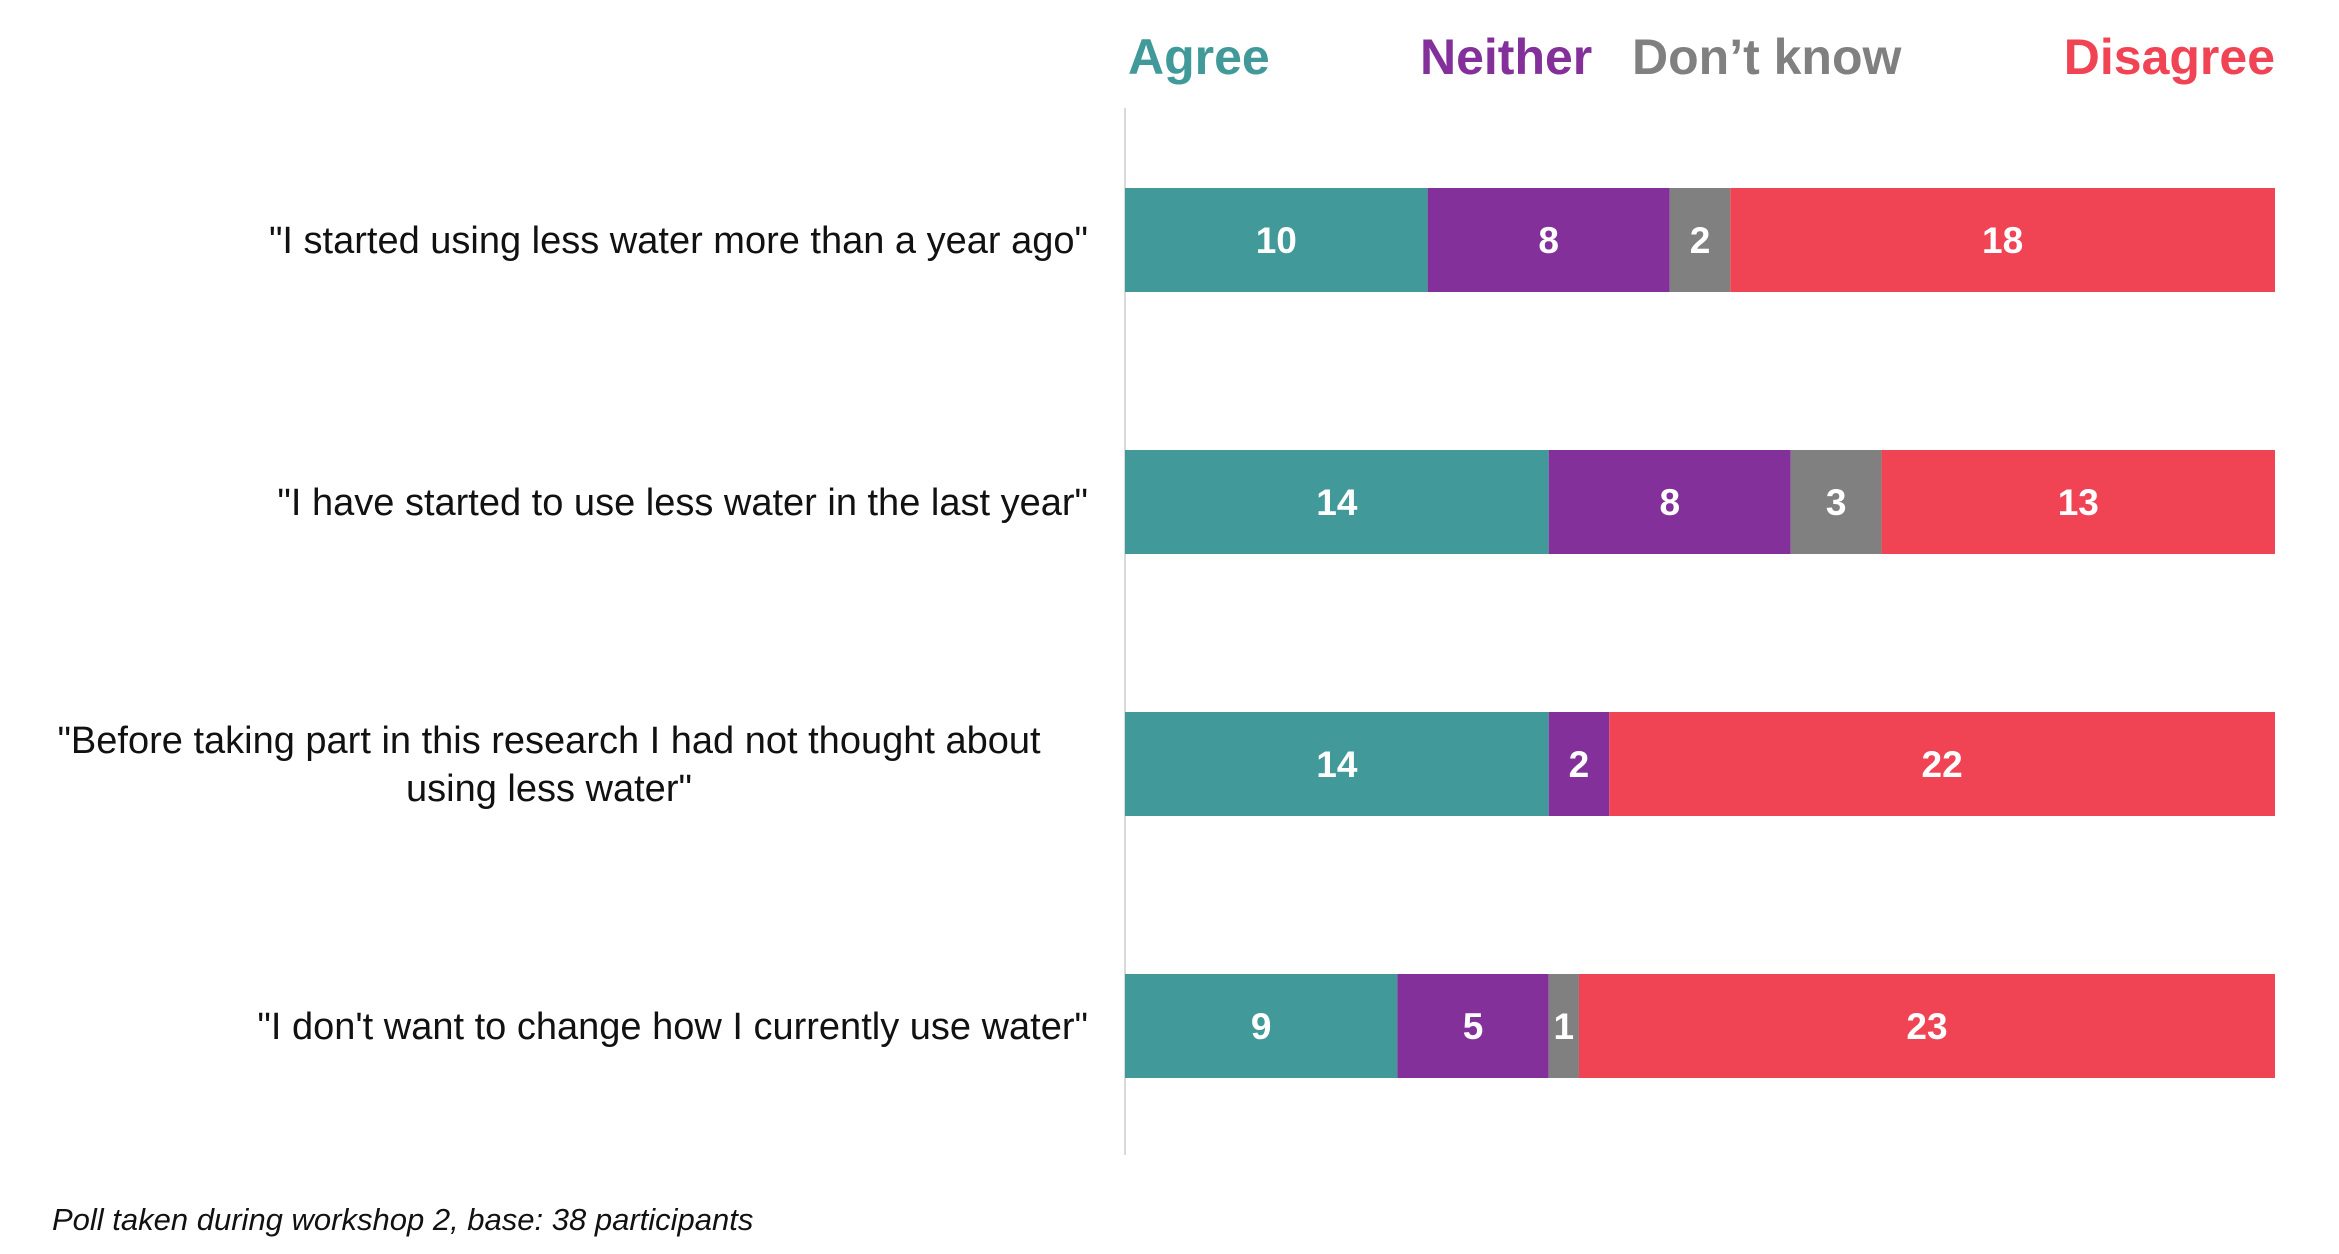 The height and width of the screenshot is (1254, 2339). I want to click on data-label-don-t-know: 3, so click(1836, 502).